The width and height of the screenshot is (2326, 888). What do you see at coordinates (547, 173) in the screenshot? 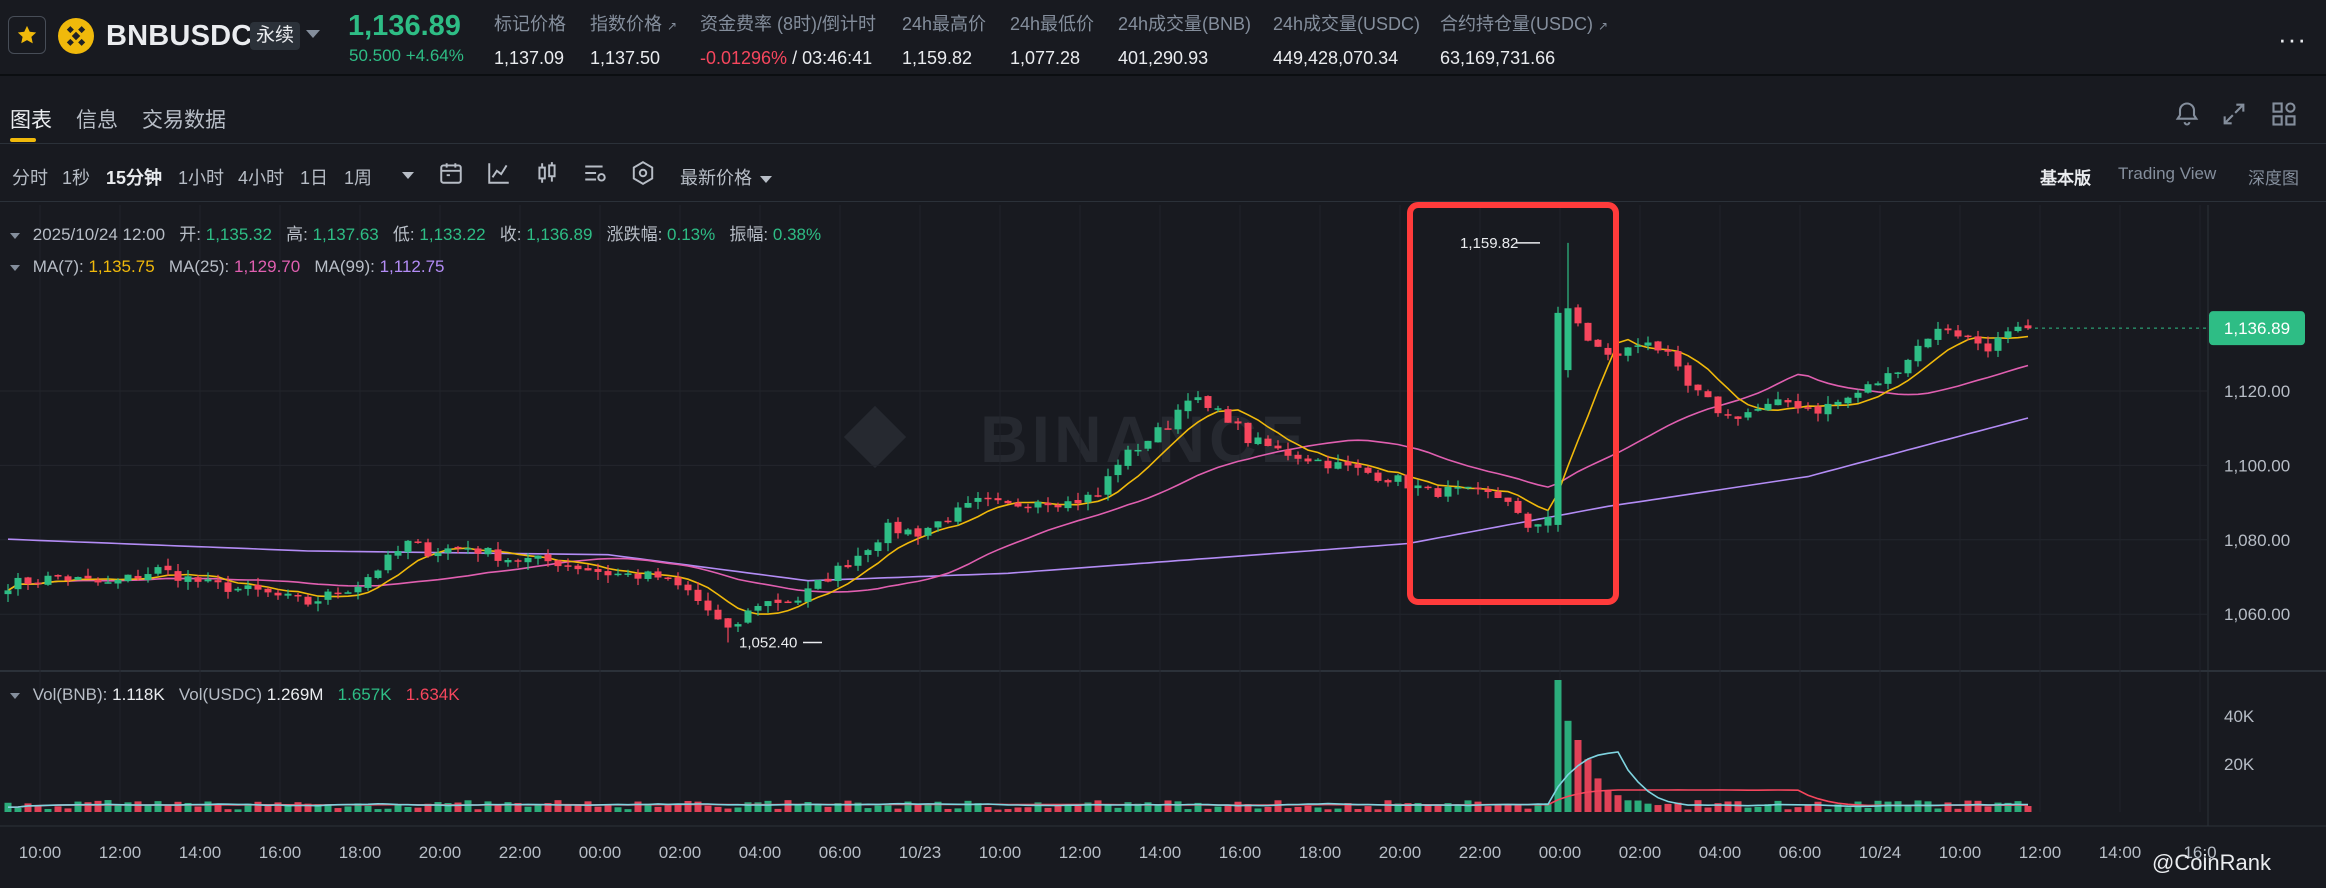
I see `candle-type-icon` at bounding box center [547, 173].